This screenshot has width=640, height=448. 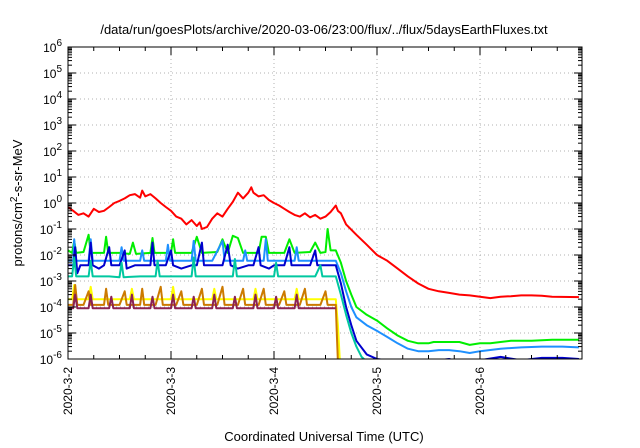 I want to click on y-axis-label-rest: -s-sr-MeV, so click(x=17, y=167).